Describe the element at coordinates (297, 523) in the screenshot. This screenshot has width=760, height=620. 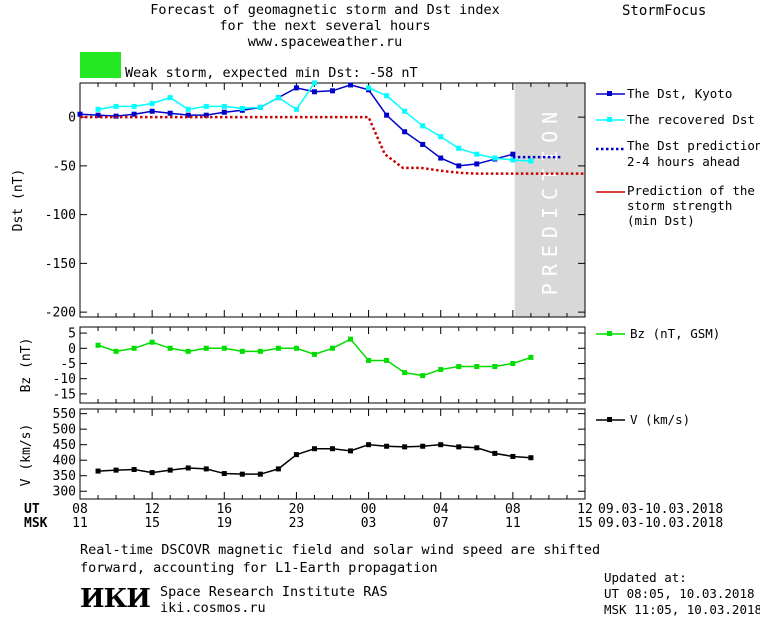
I see `msk-tick-label: 23` at that location.